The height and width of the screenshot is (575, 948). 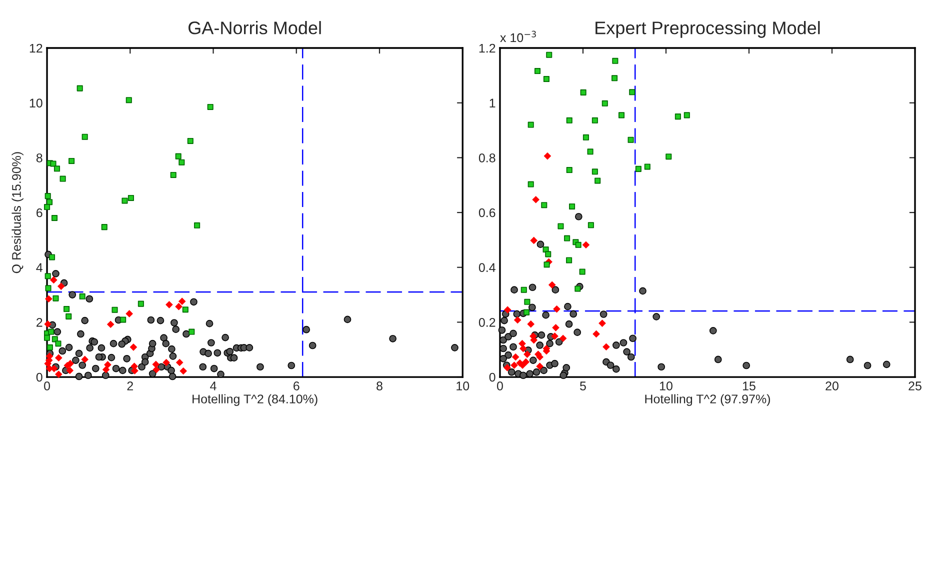 I want to click on x-tick-label: 15, so click(x=749, y=386).